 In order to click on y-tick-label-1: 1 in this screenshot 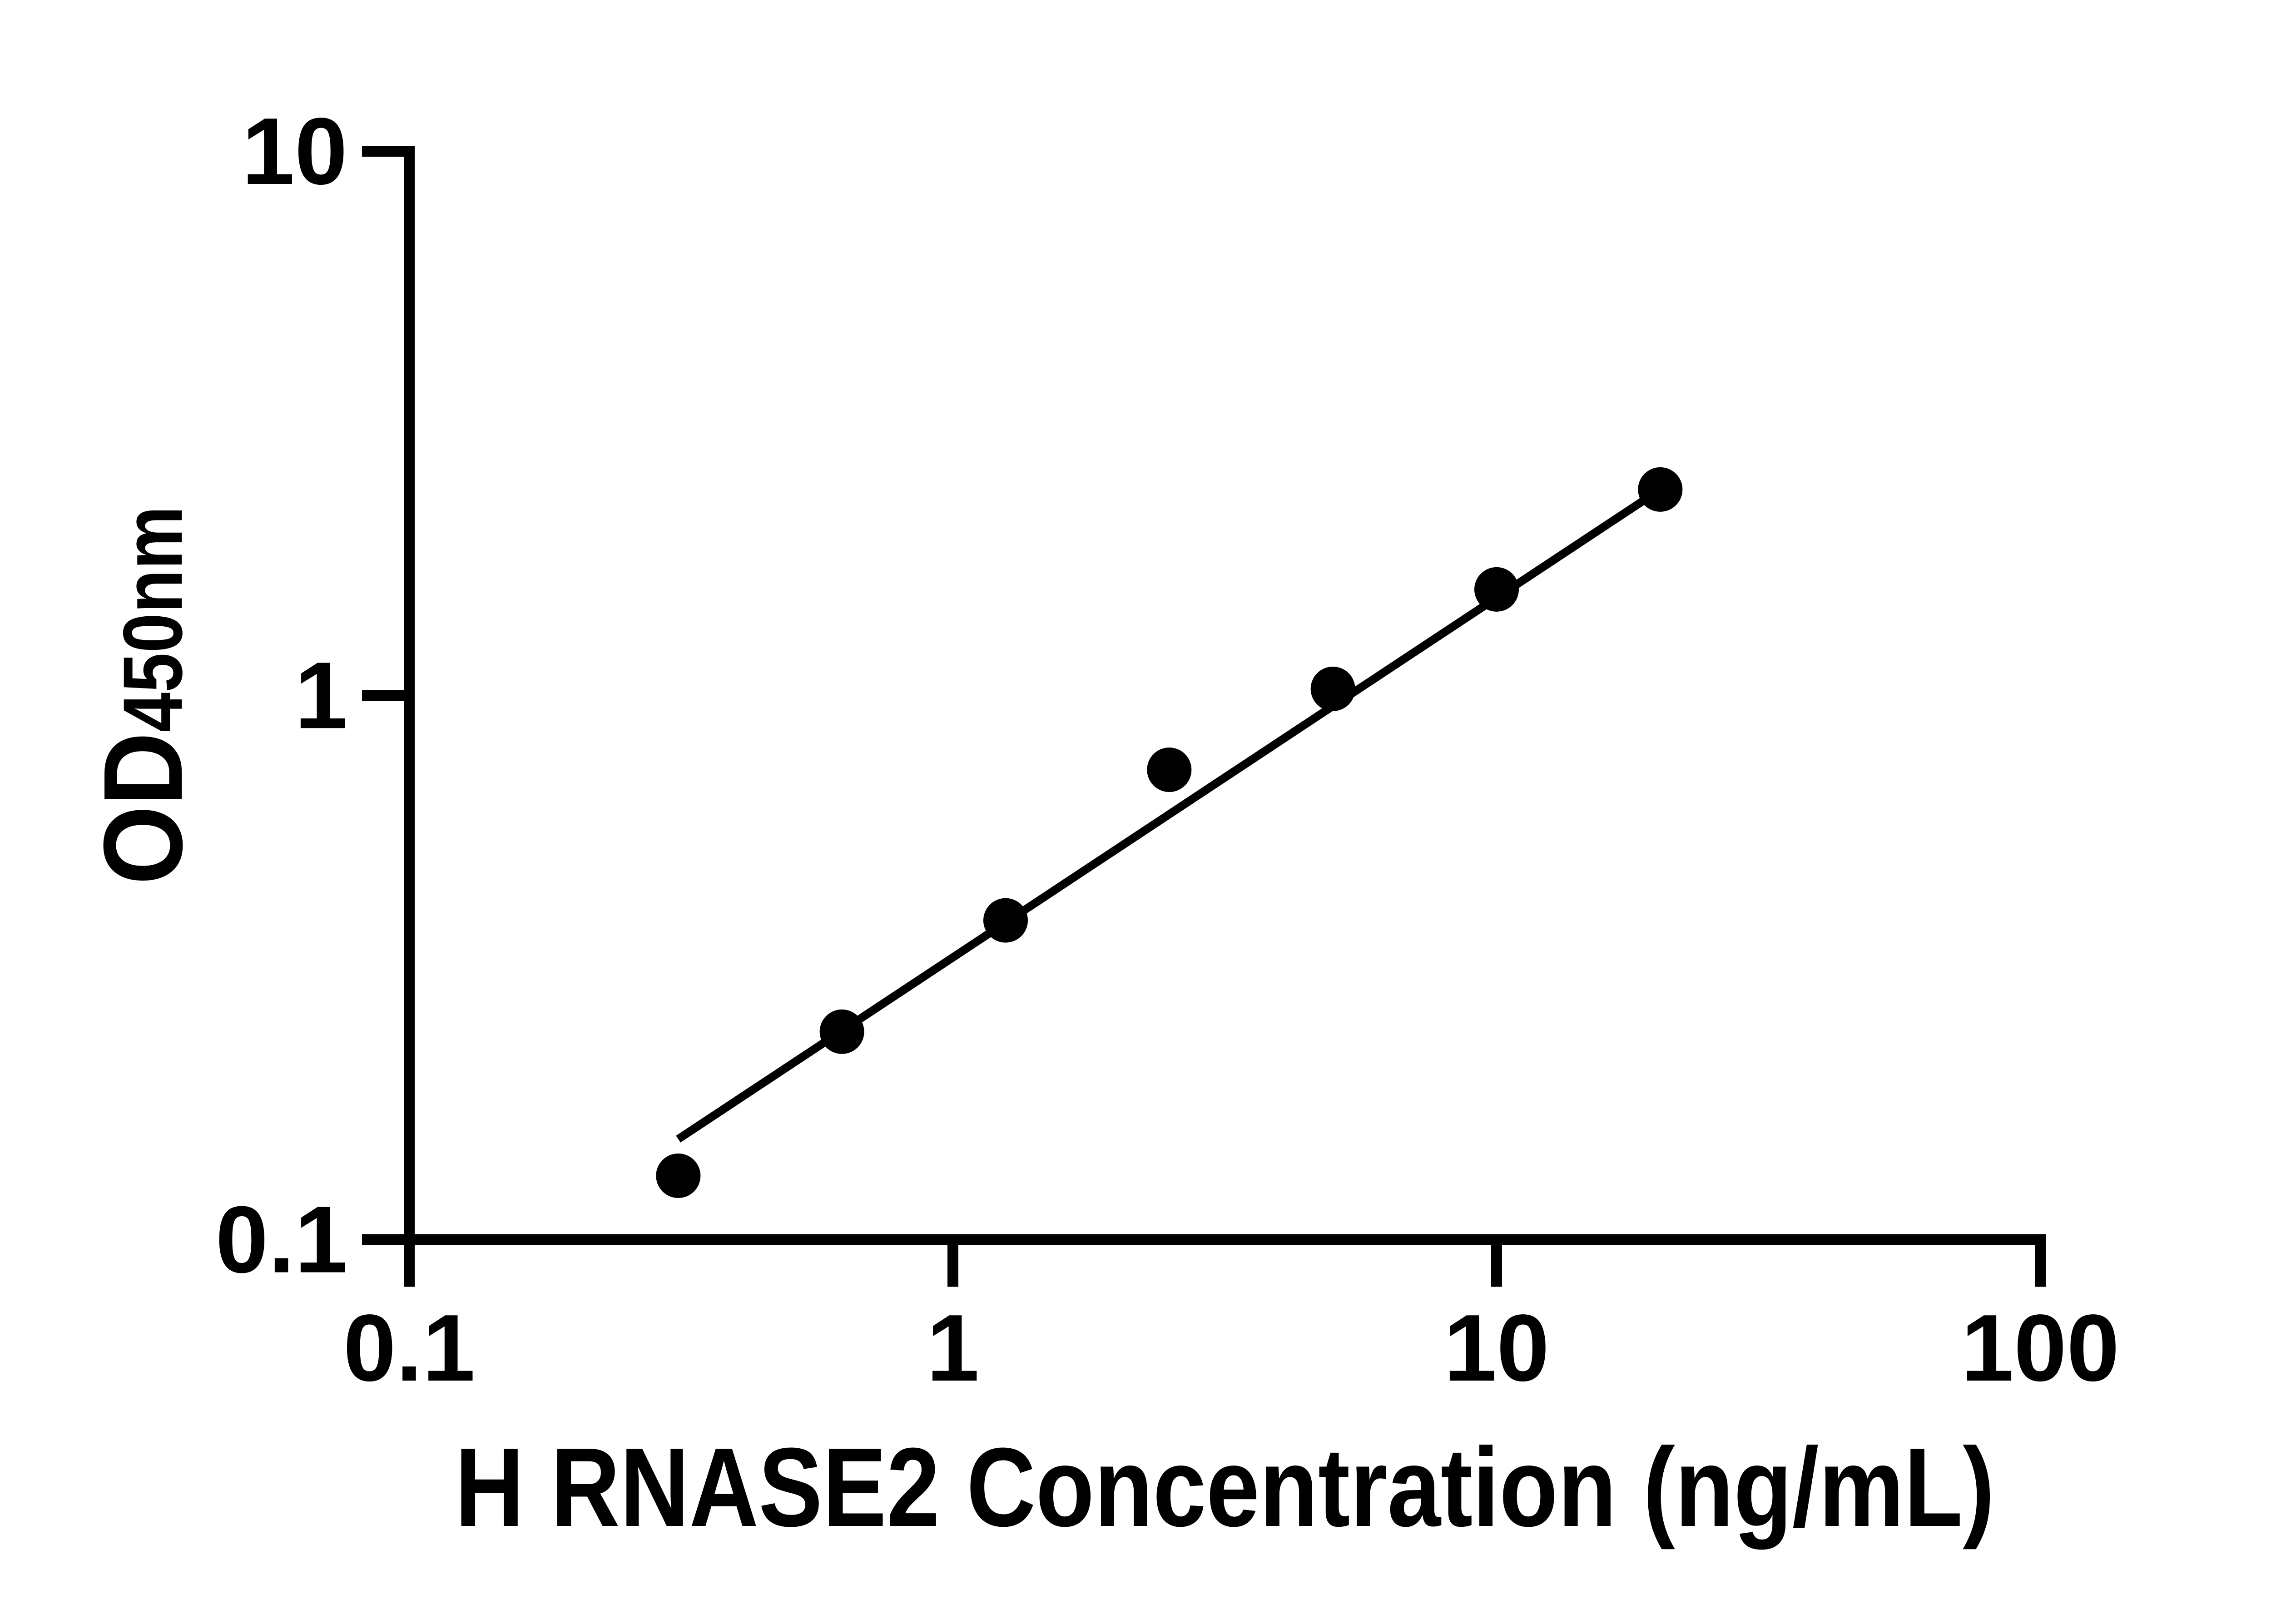, I will do `click(321, 695)`.